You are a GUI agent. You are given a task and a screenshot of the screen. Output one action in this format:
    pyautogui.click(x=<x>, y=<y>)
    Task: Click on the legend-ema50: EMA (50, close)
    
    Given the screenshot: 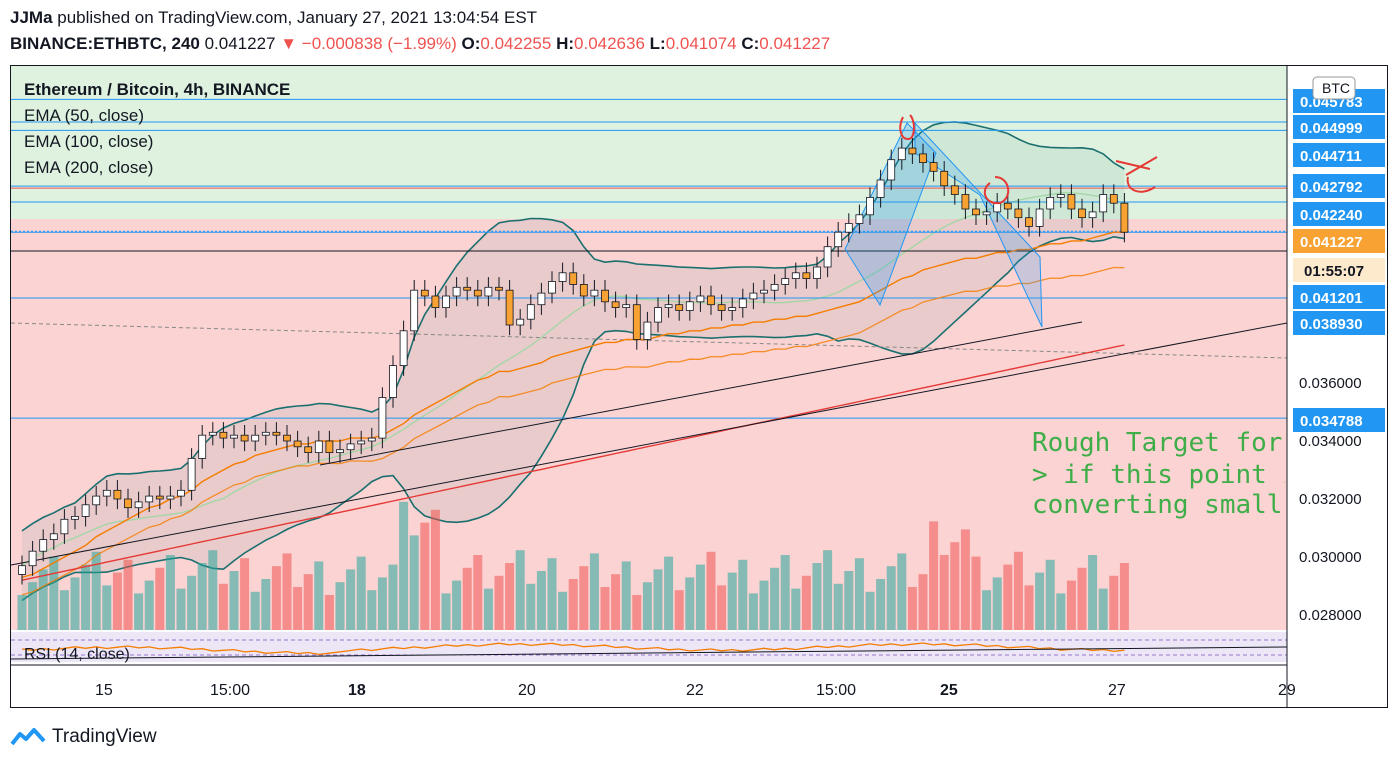 What is the action you would take?
    pyautogui.click(x=84, y=115)
    